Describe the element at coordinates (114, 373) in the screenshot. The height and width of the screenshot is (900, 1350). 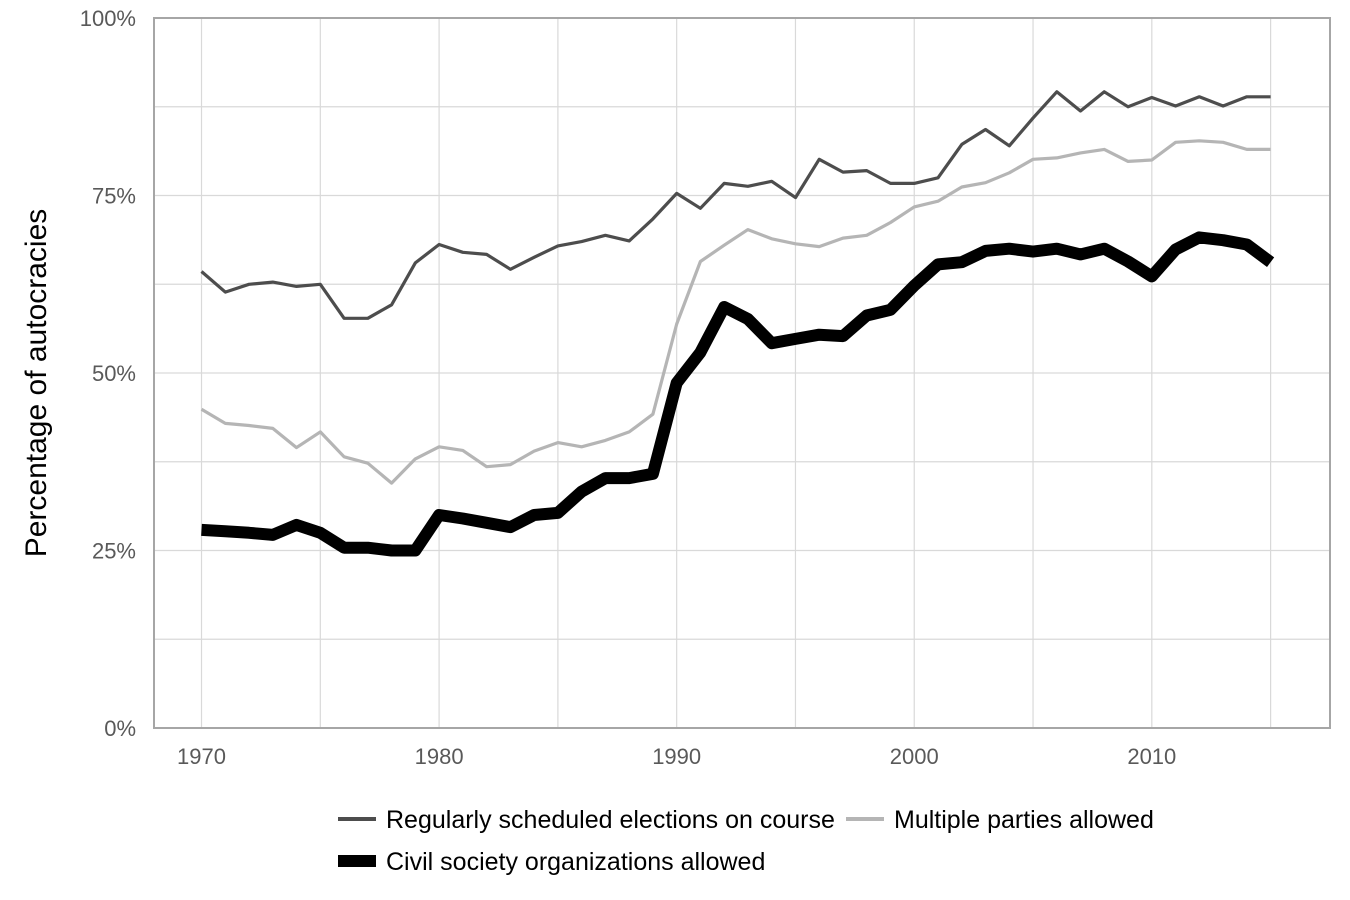
I see `y-tick-label: 50%` at that location.